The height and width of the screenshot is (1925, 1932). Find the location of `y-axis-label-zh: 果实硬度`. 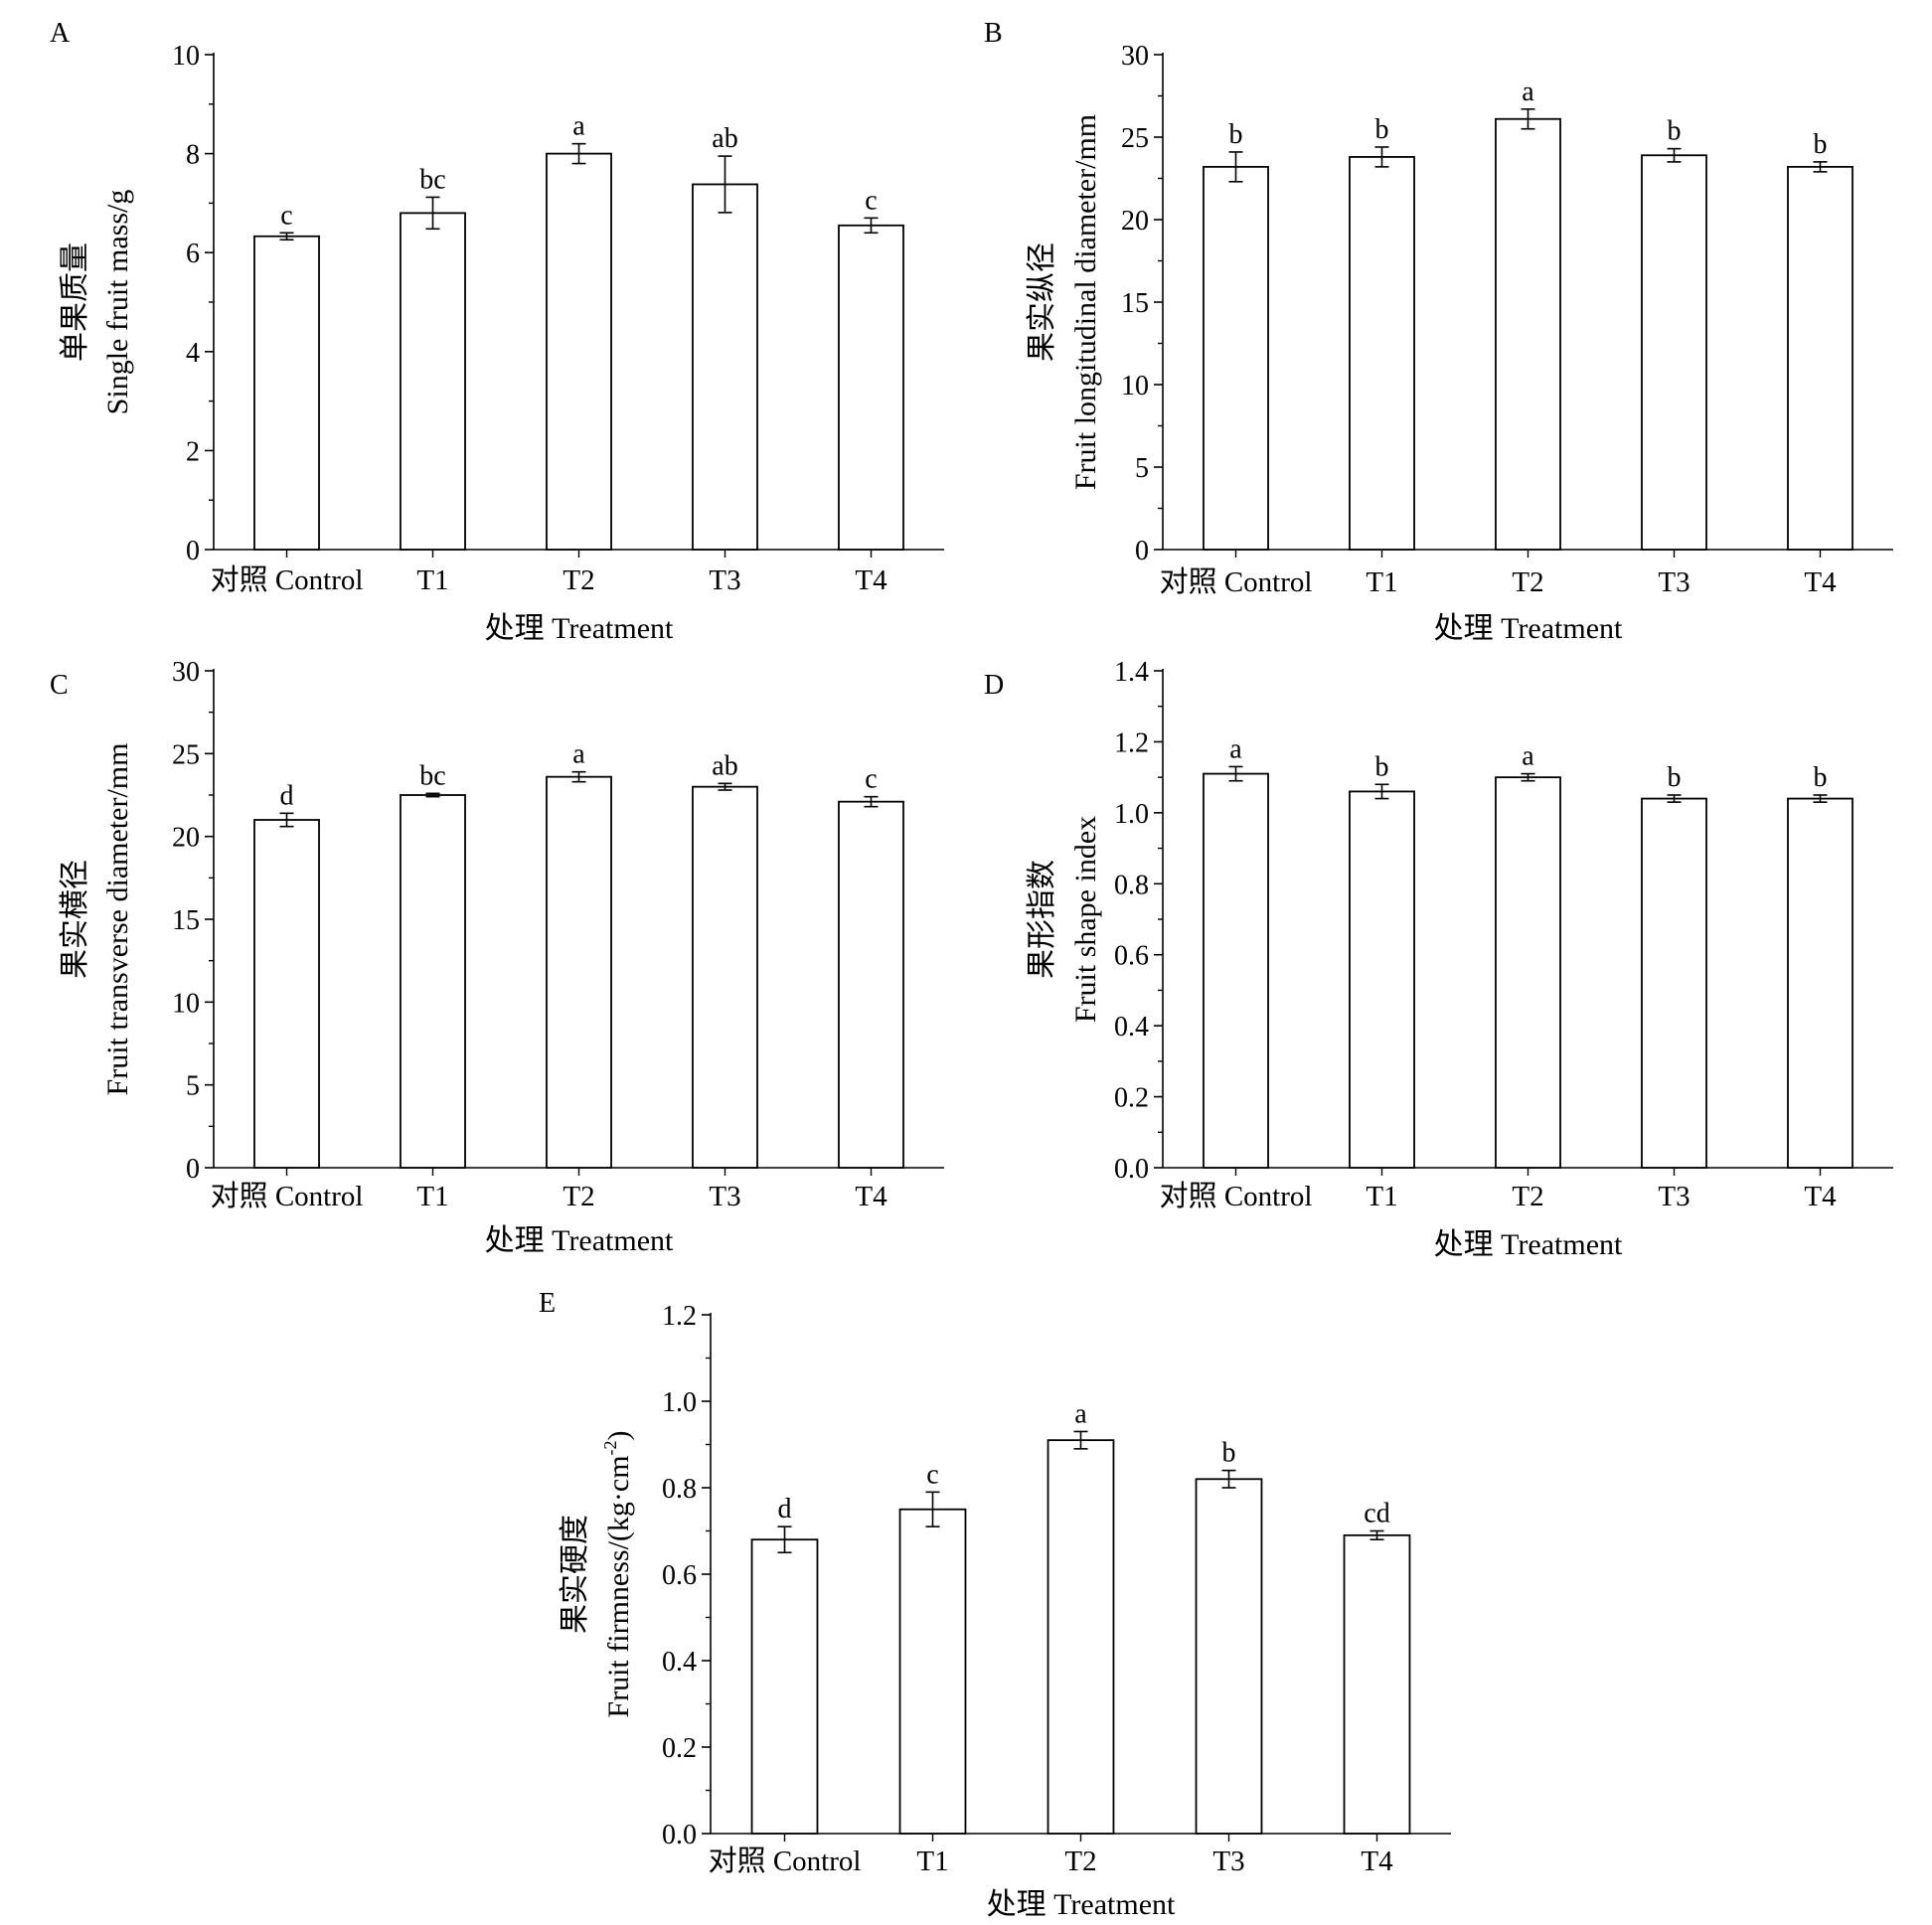

y-axis-label-zh: 果实硬度 is located at coordinates (575, 1574).